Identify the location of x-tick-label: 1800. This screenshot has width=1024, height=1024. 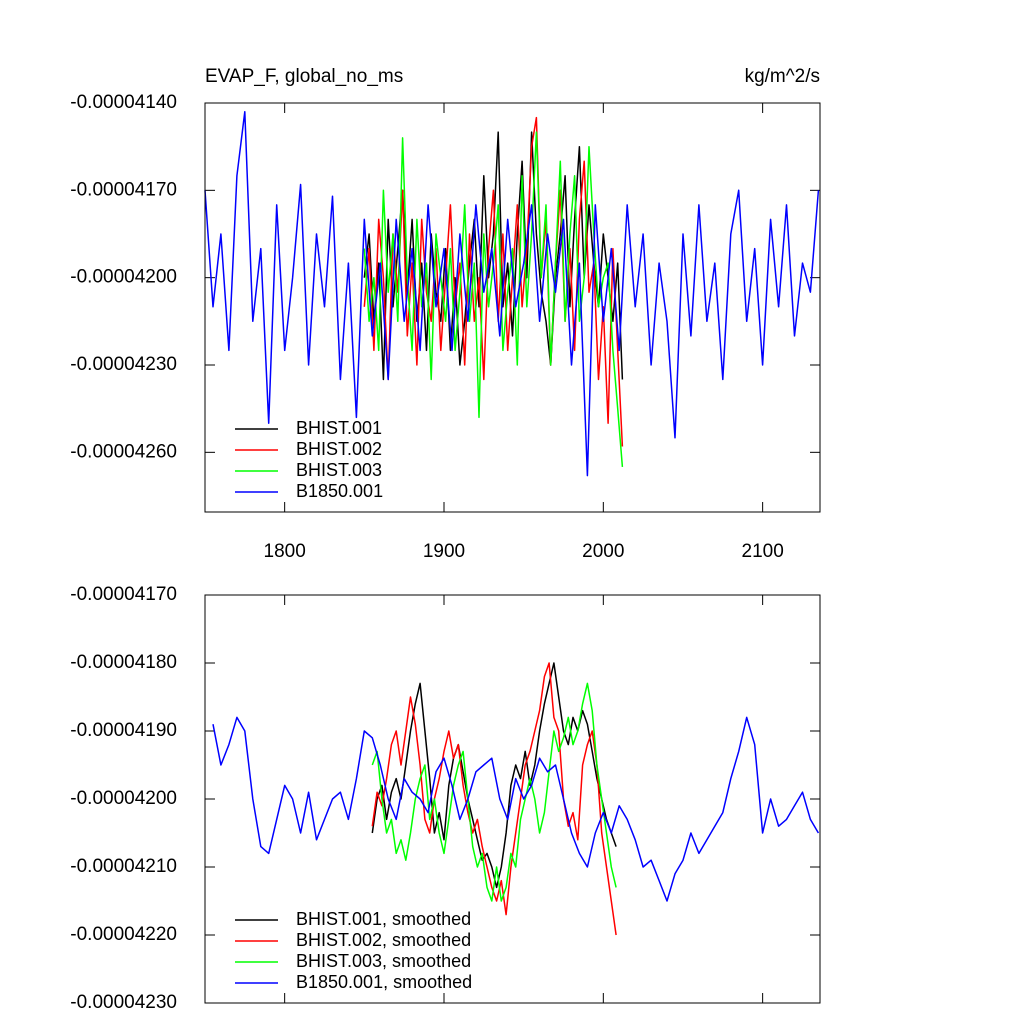
(285, 551).